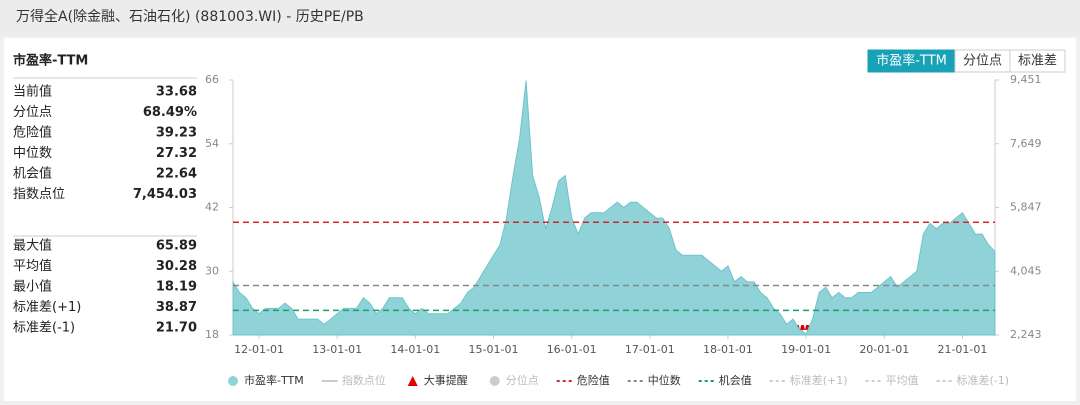 The width and height of the screenshot is (1080, 405). I want to click on stat-value: 65.89, so click(176, 246).